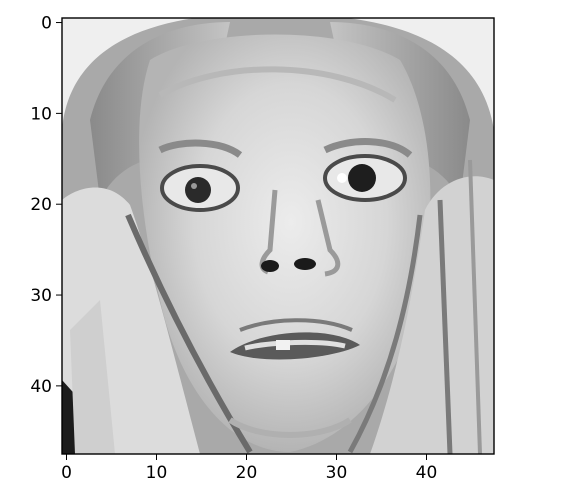 The height and width of the screenshot is (500, 572). What do you see at coordinates (247, 473) in the screenshot?
I see `x-tick-label: 20` at bounding box center [247, 473].